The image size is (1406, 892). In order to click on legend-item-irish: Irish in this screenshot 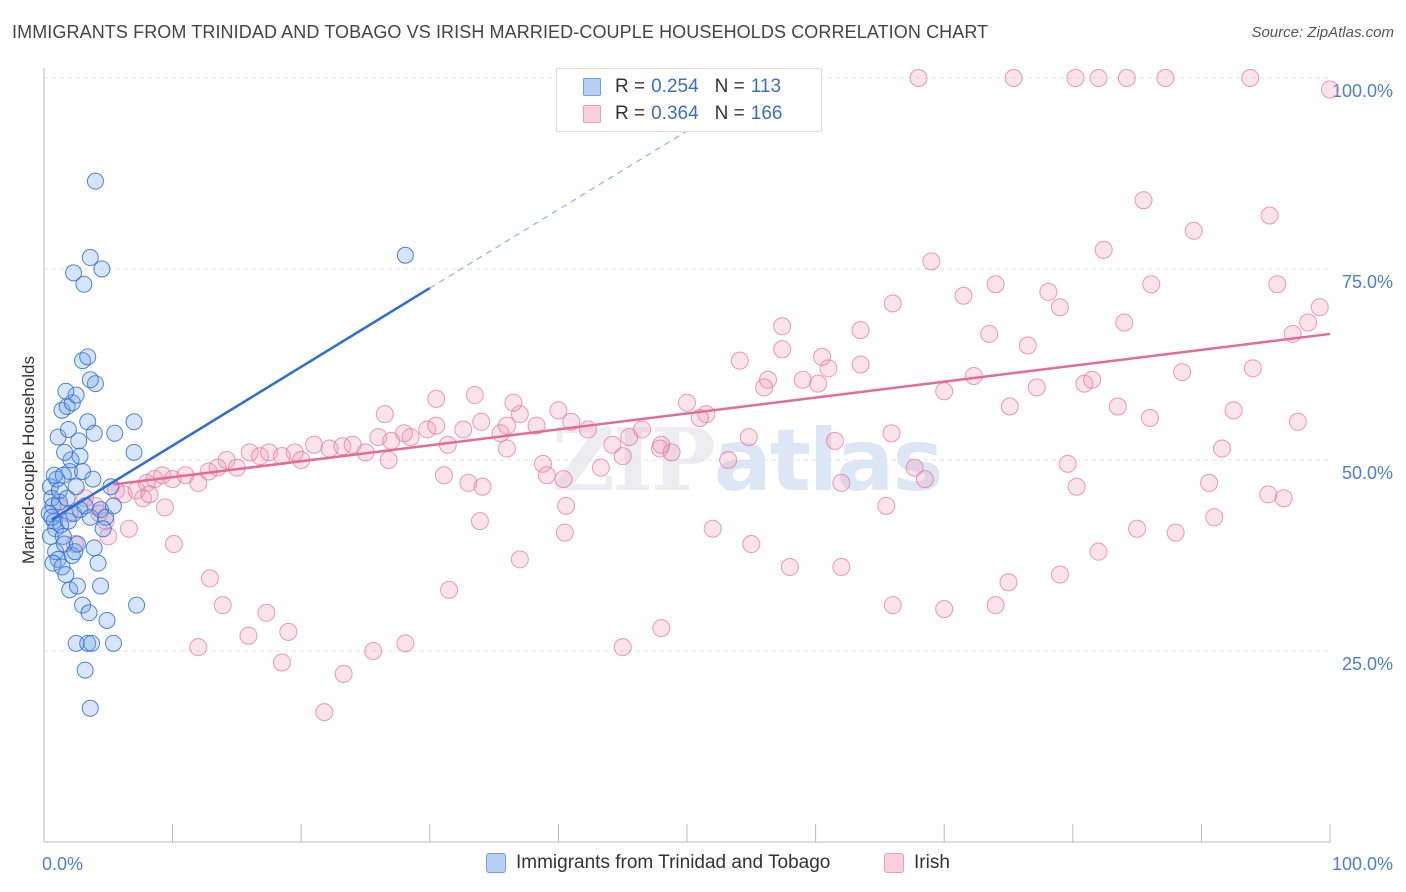, I will do `click(917, 863)`.